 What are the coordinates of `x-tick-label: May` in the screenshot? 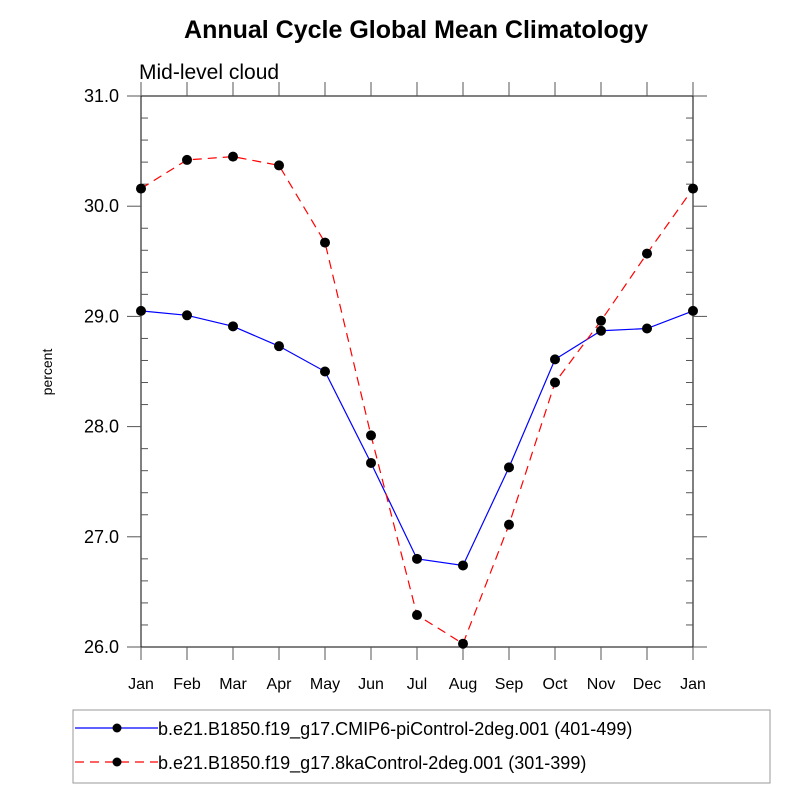 It's located at (325, 684).